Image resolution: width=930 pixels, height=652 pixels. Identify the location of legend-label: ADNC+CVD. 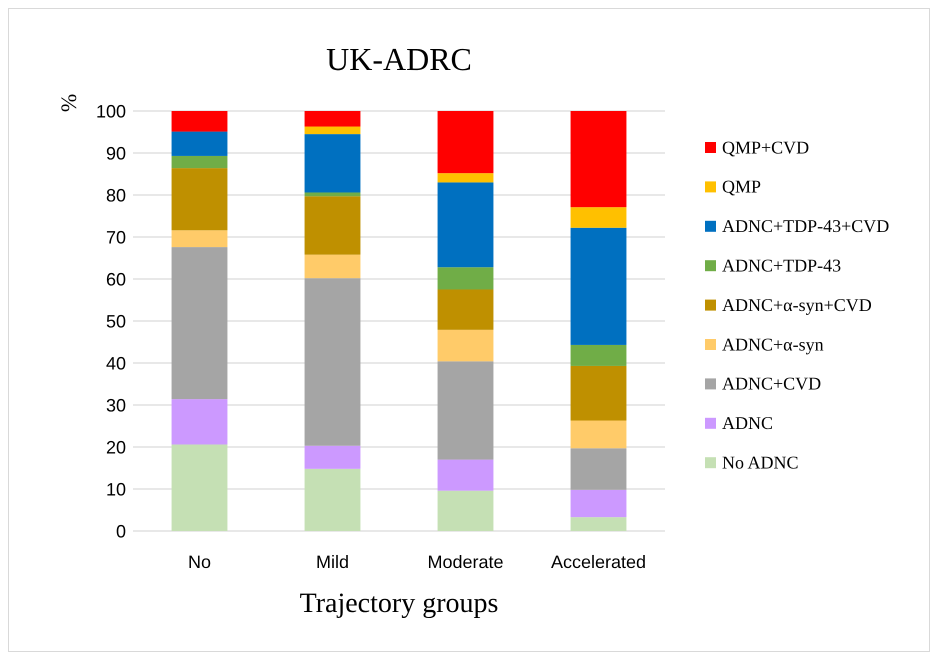
(772, 384).